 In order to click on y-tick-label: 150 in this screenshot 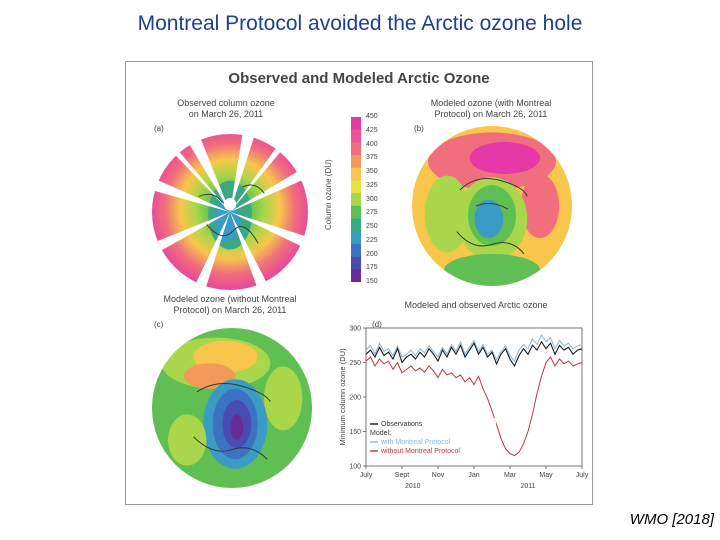, I will do `click(355, 432)`.